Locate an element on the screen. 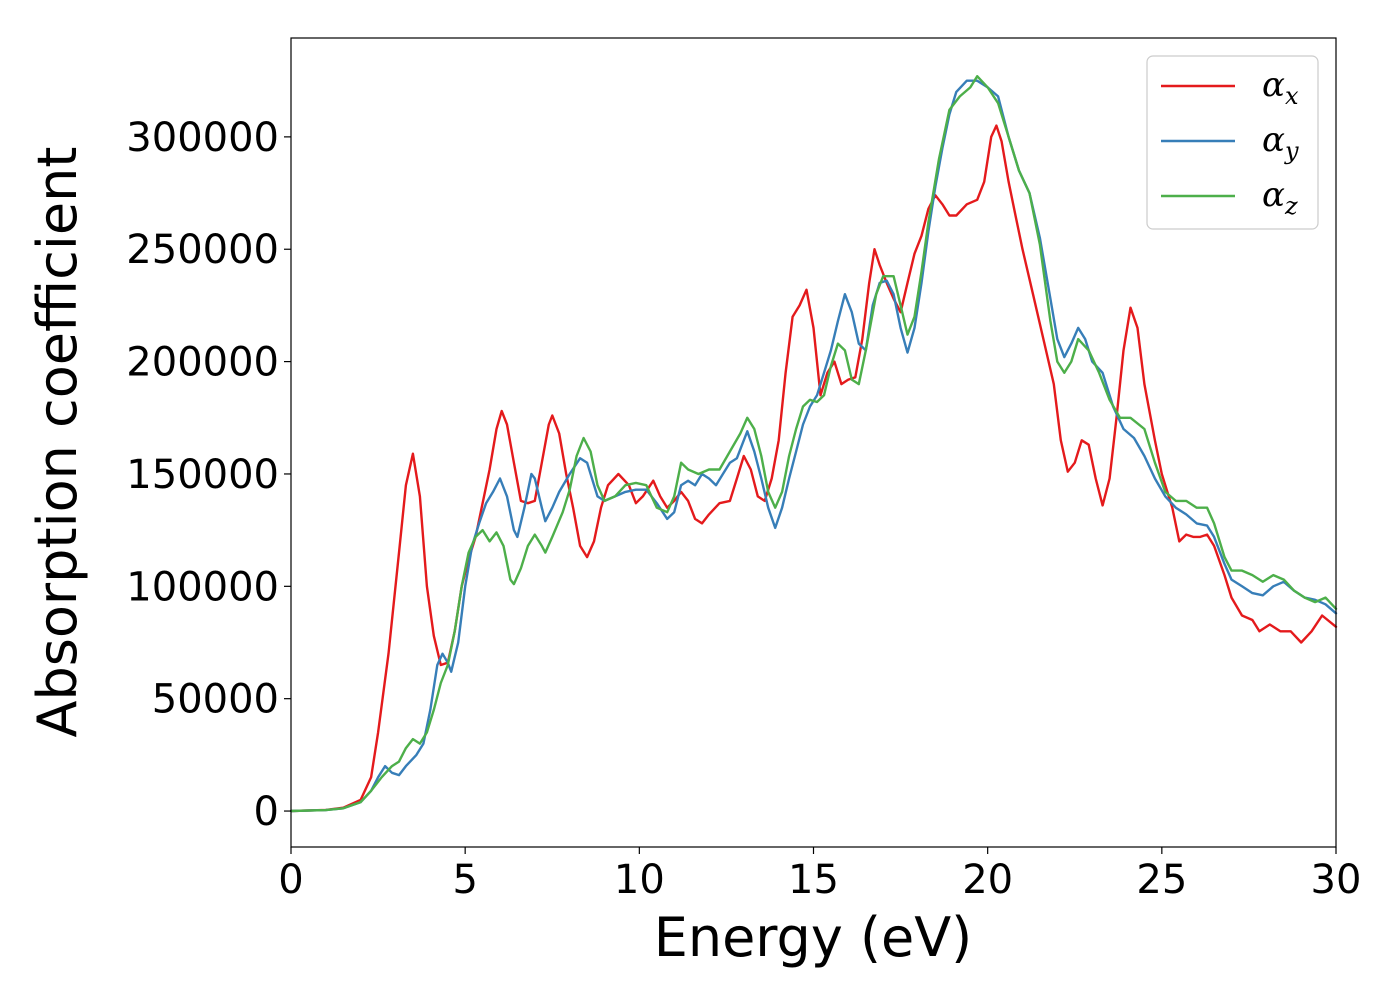  y-axis-label: Absorption coefficient is located at coordinates (57, 442).